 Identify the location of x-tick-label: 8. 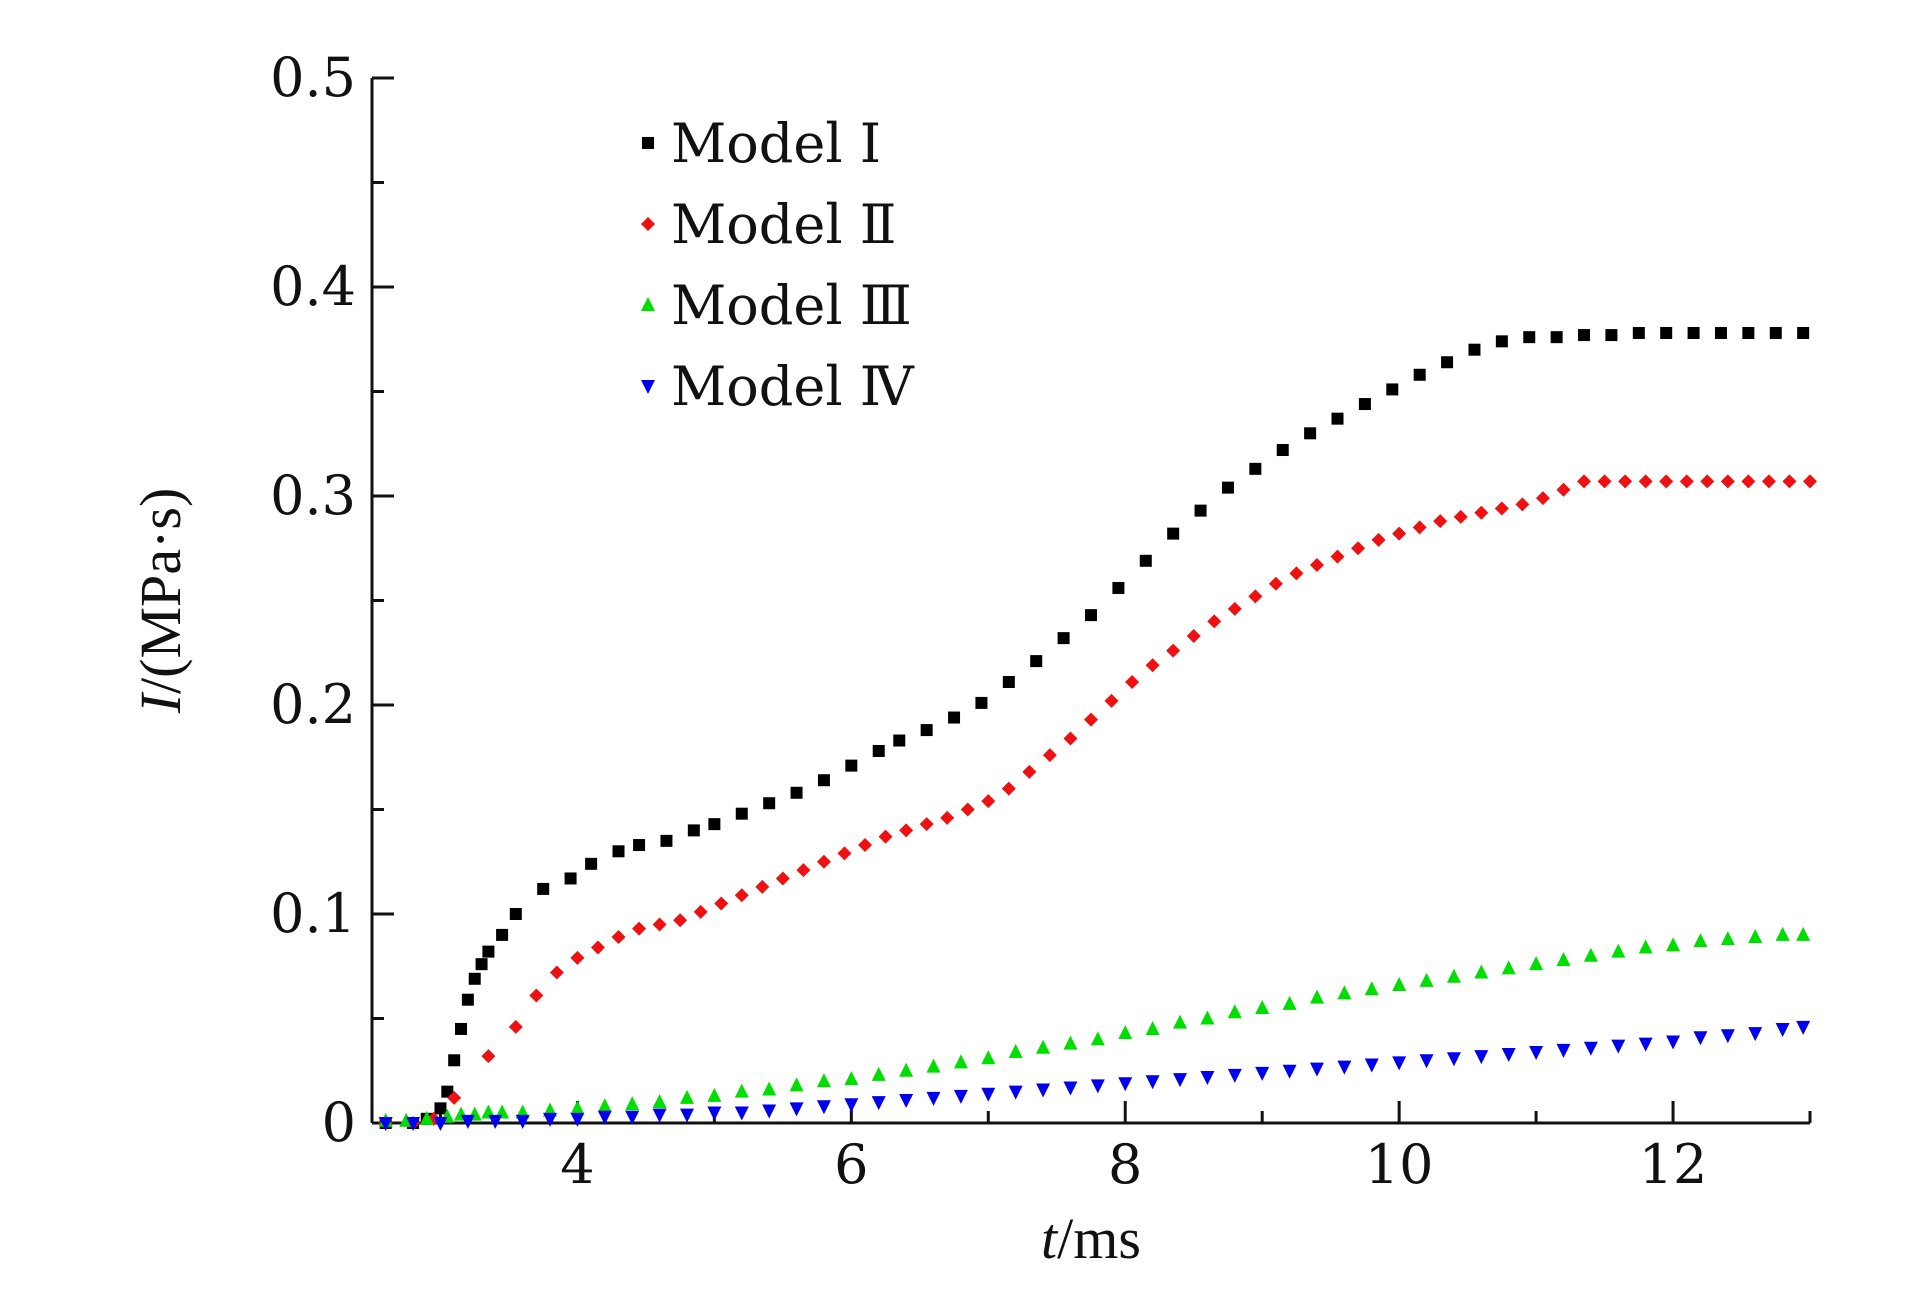
(1125, 1164).